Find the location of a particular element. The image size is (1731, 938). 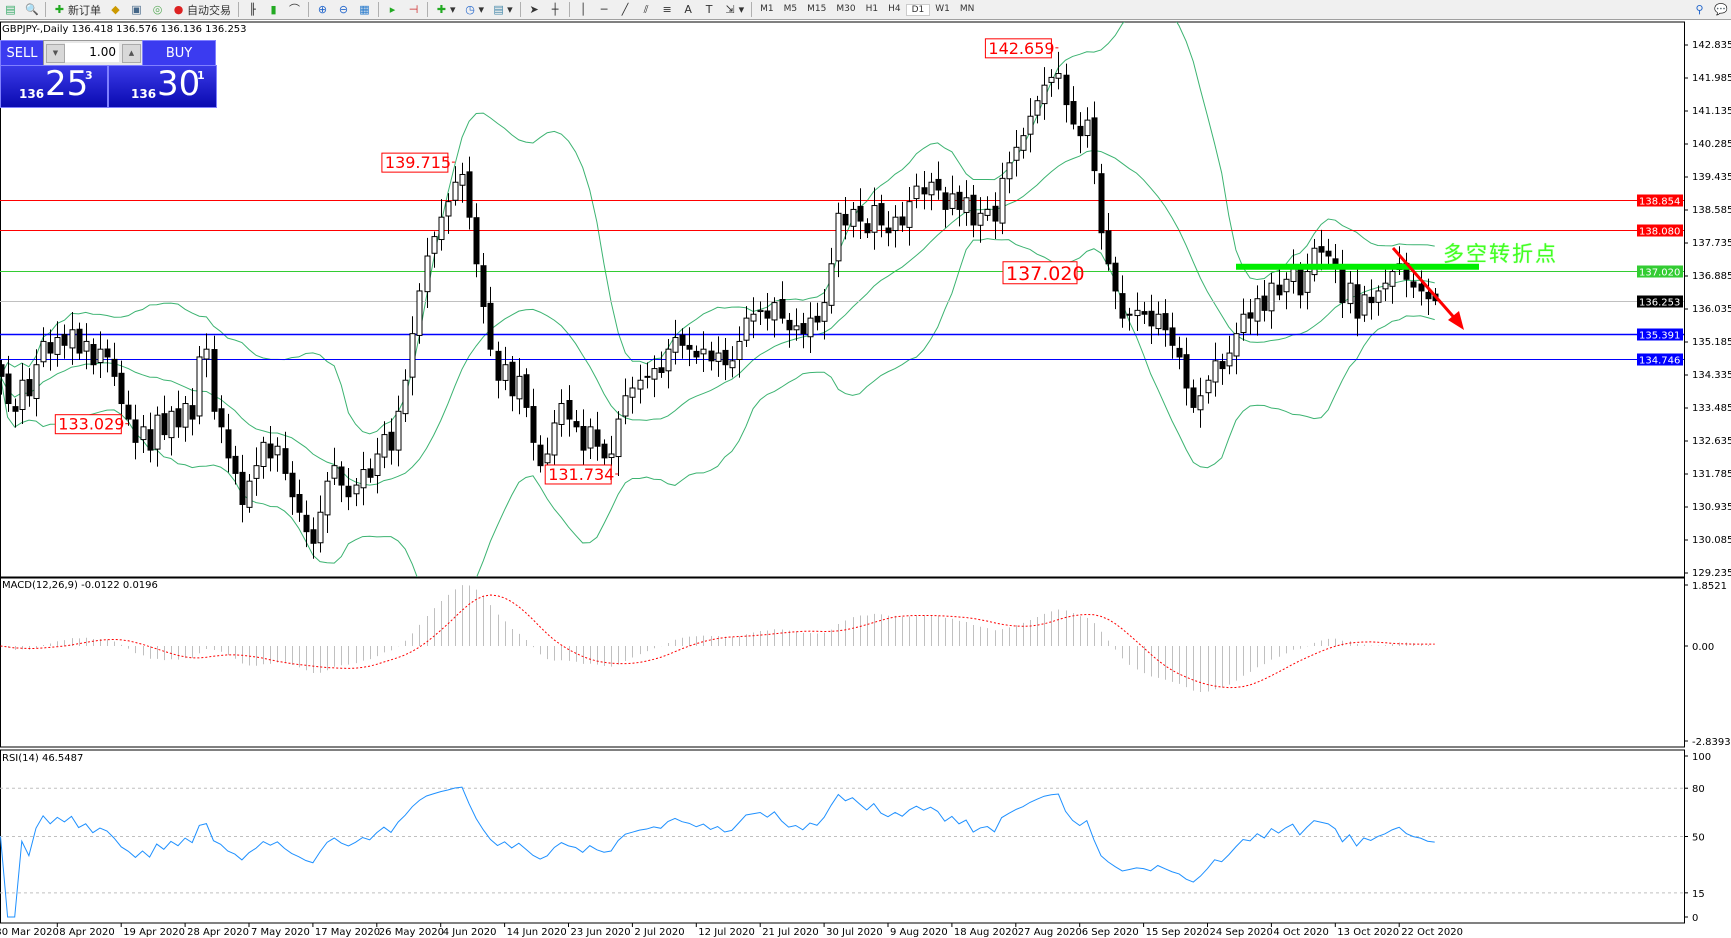

fibonacci-button: ≡ is located at coordinates (667, 9).